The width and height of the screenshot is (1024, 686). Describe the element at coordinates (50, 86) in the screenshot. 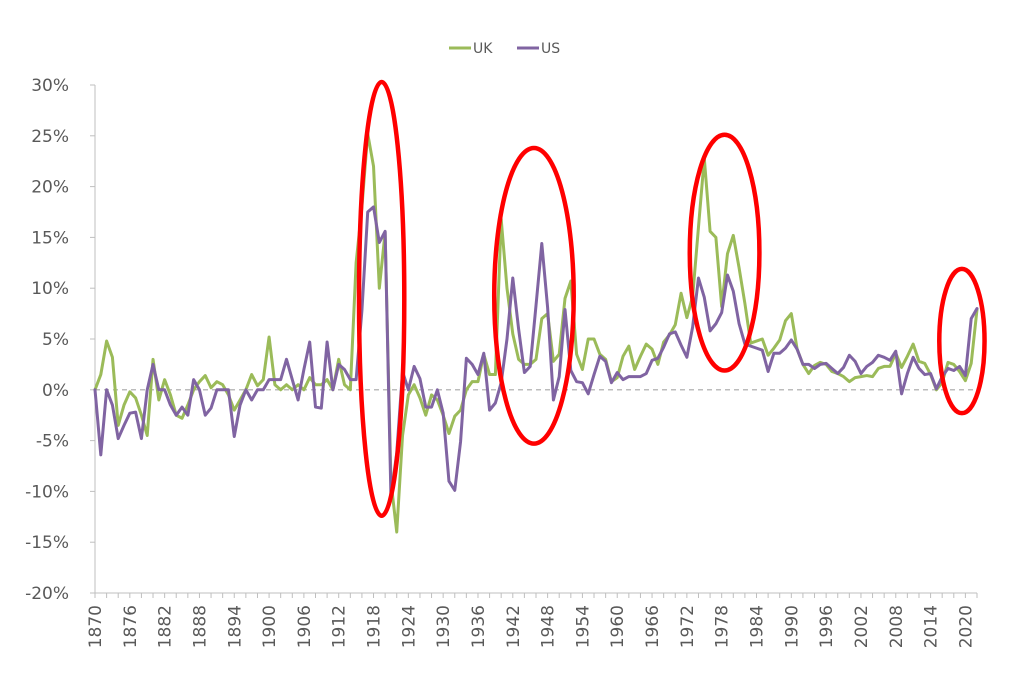

I see `y-tick-label: 30%` at that location.